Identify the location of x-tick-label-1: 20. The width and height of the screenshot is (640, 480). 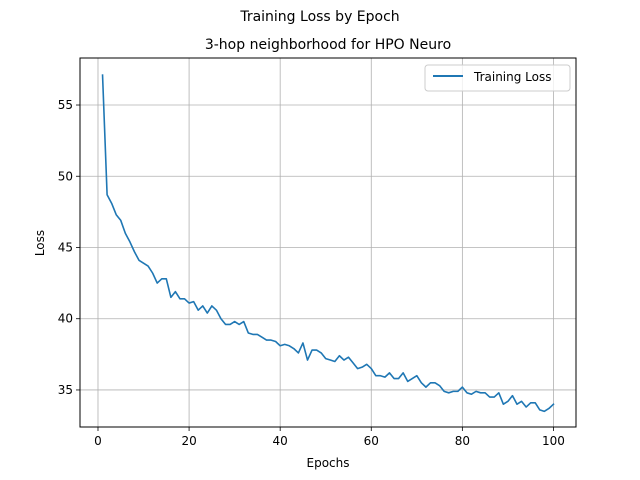
(188, 441).